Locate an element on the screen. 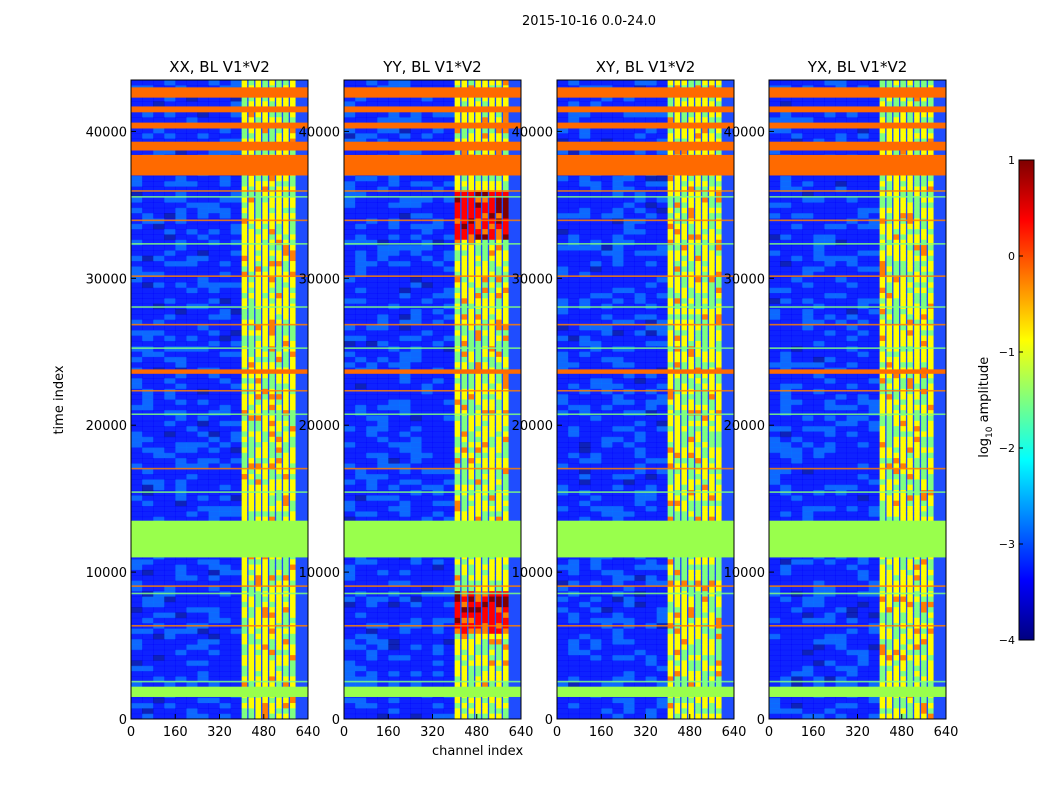  flagged-line is located at coordinates (432, 220).